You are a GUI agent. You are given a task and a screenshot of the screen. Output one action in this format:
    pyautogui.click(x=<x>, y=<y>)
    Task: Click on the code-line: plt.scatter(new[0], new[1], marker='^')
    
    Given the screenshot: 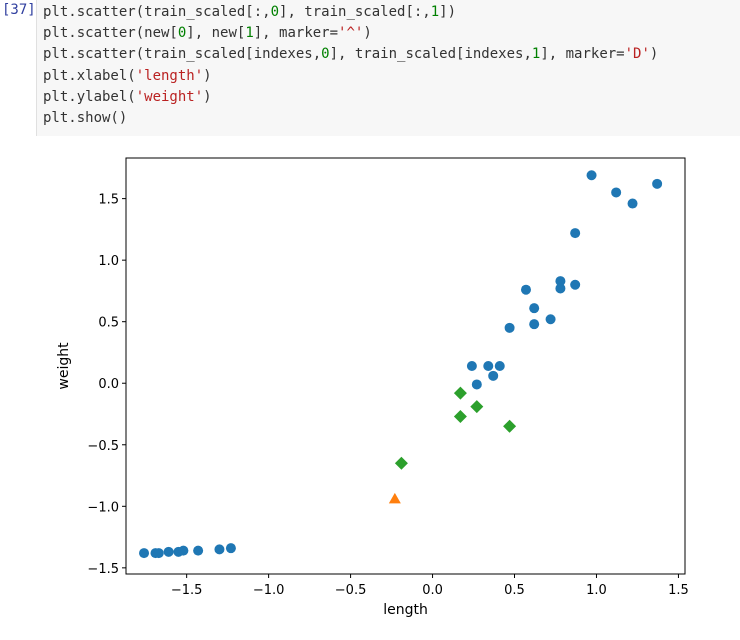 What is the action you would take?
    pyautogui.click(x=350, y=33)
    